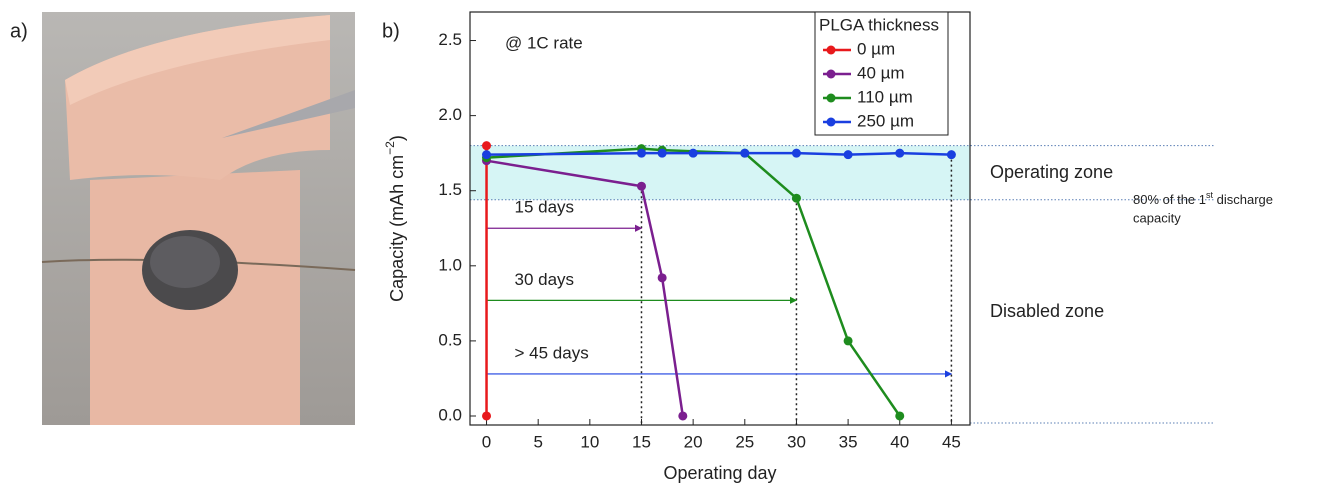  What do you see at coordinates (1047, 311) in the screenshot?
I see `annotation: Disabled zone` at bounding box center [1047, 311].